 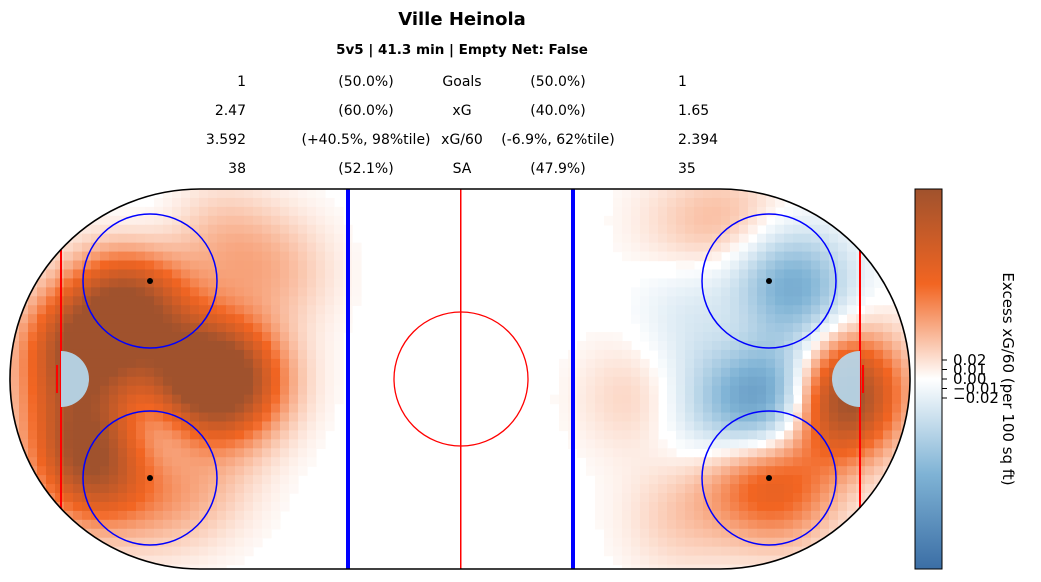 What do you see at coordinates (150, 478) in the screenshot?
I see `faceoff-dot-bottom-left` at bounding box center [150, 478].